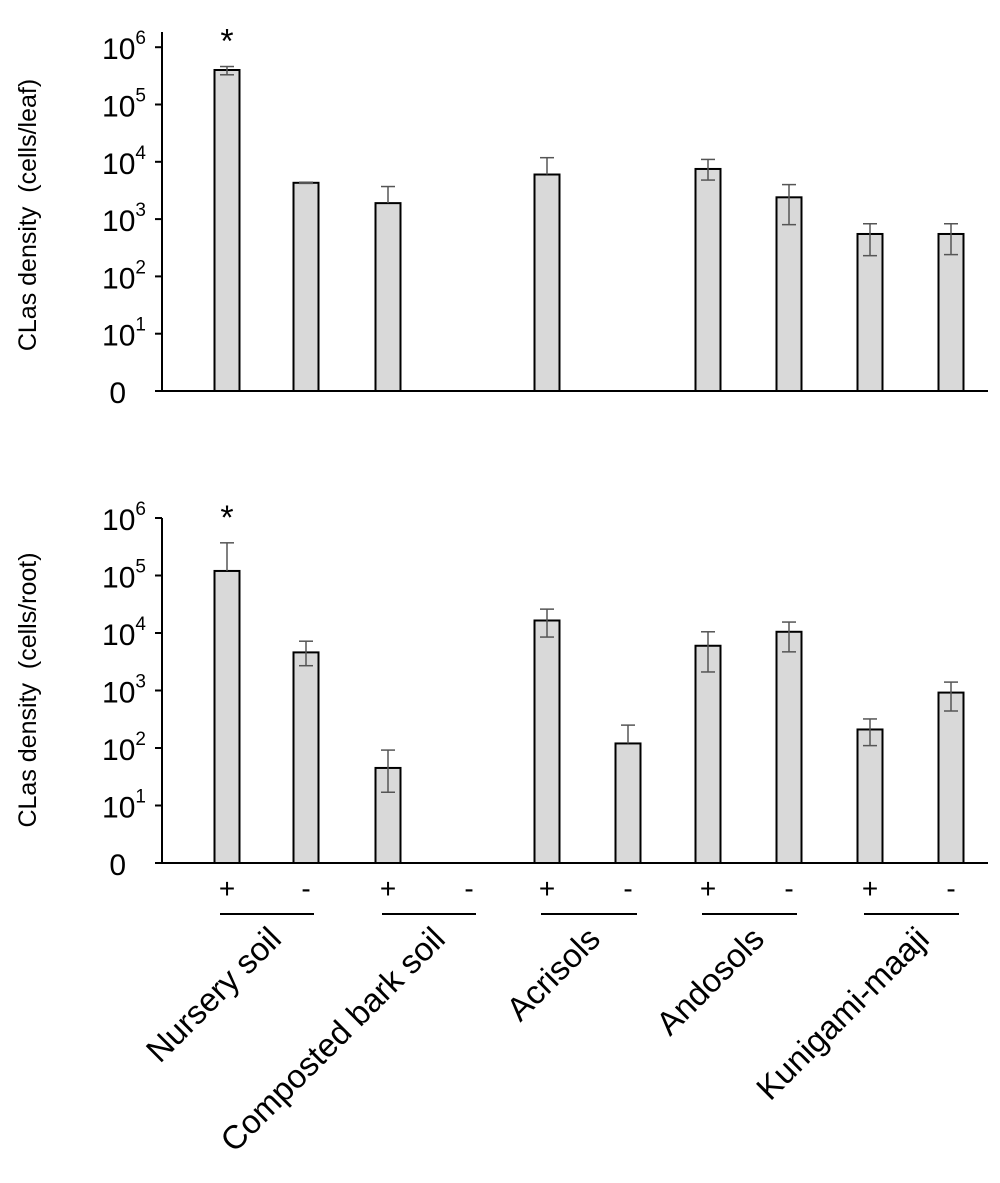 The width and height of the screenshot is (1000, 1183). Describe the element at coordinates (28, 215) in the screenshot. I see `leaf-y-axis-label: CLas density (cells/leaf)` at that location.